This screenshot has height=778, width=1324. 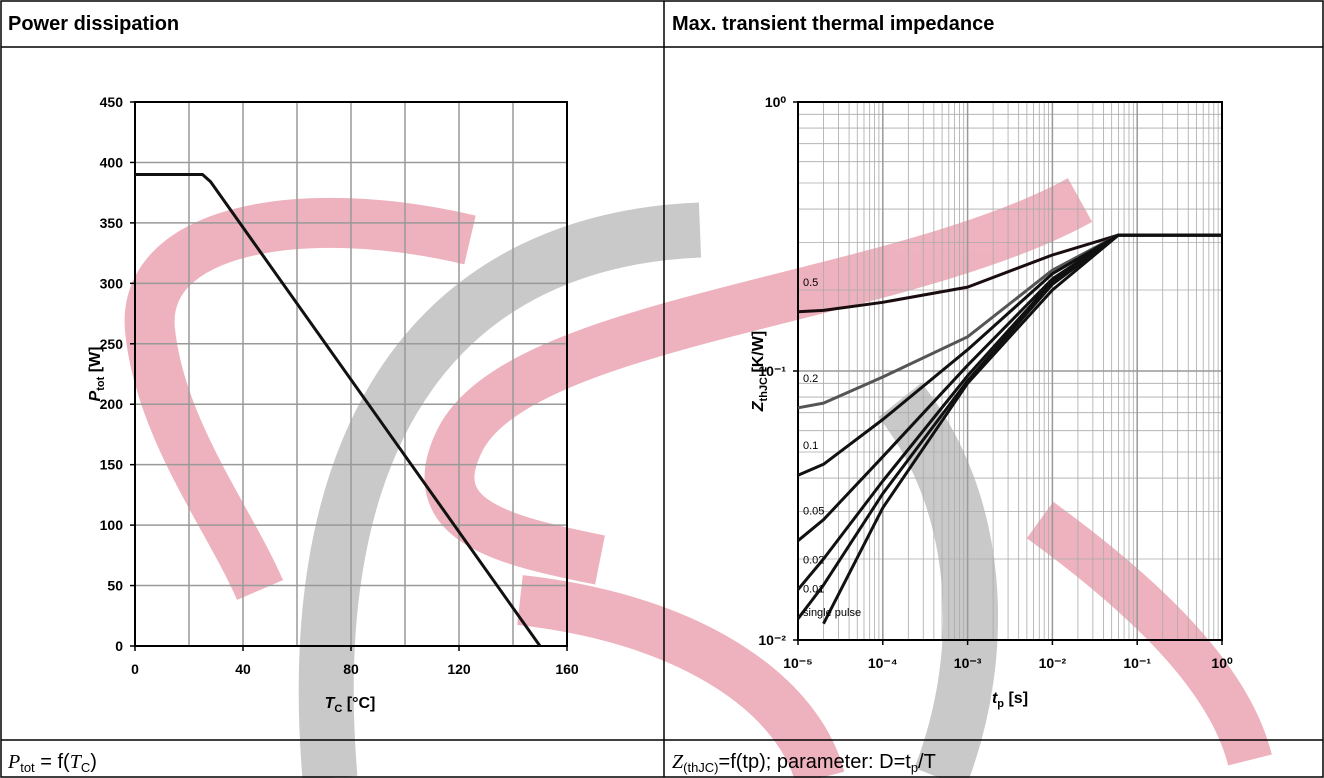 I want to click on x-tick-label: 10⁻⁵, so click(x=798, y=663).